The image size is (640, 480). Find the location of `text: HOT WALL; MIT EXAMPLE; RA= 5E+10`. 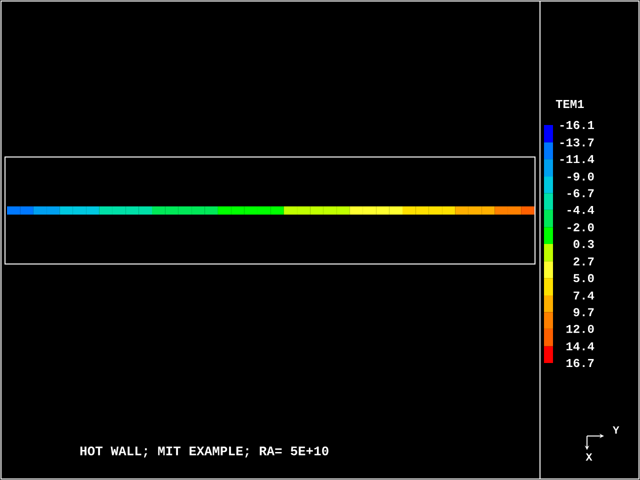

text: HOT WALL; MIT EXAMPLE; RA= 5E+10 is located at coordinates (204, 452).